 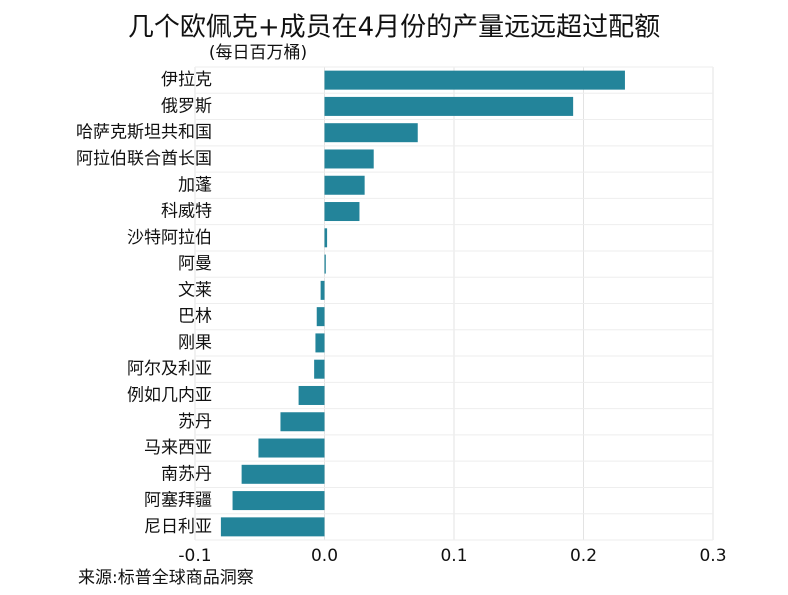 I want to click on x-tick-label: 0.0, so click(x=324, y=556).